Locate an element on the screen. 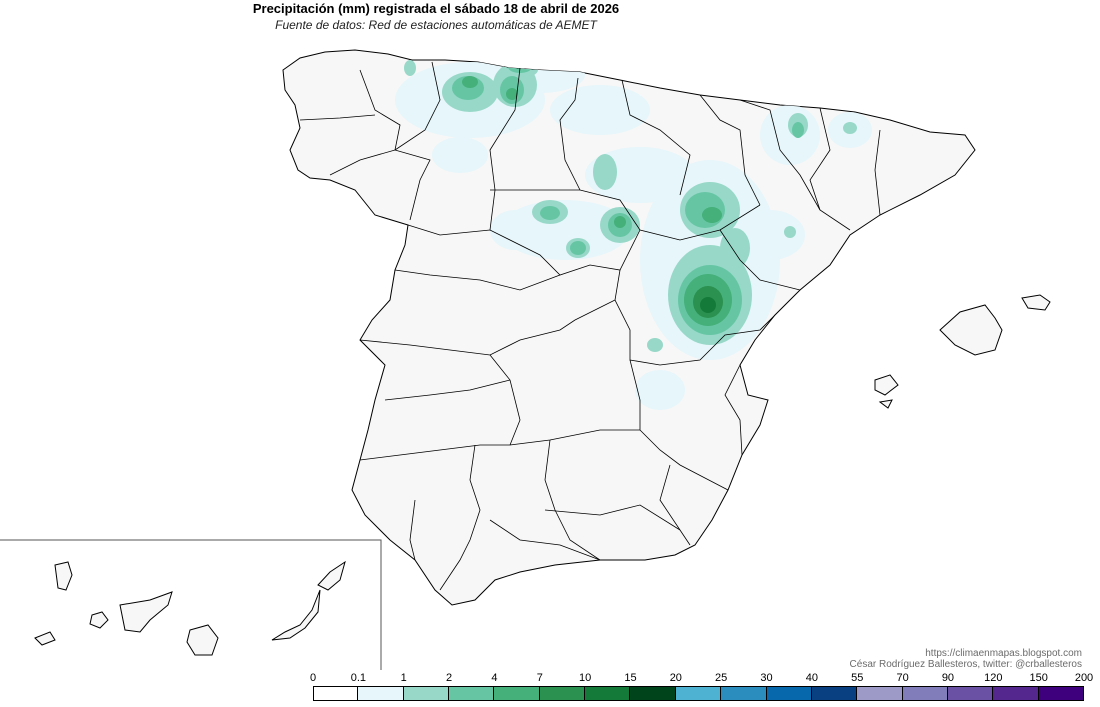 The height and width of the screenshot is (707, 1100). island-el-hierro is located at coordinates (45, 638).